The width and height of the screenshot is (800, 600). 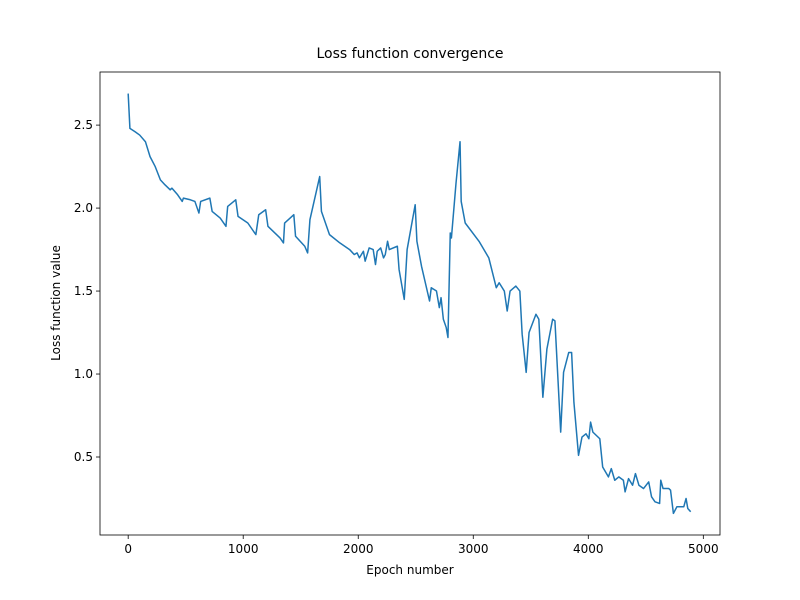 What do you see at coordinates (703, 549) in the screenshot?
I see `x-tick-label: 5000` at bounding box center [703, 549].